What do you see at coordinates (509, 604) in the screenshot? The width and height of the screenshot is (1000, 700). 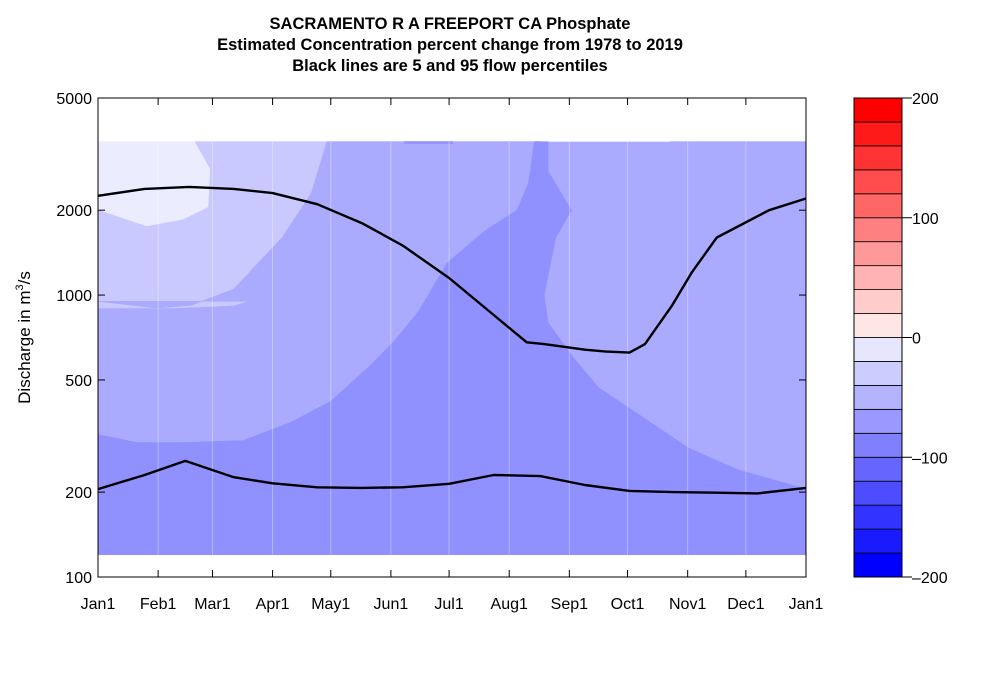 I see `x-tick-label: Aug1` at bounding box center [509, 604].